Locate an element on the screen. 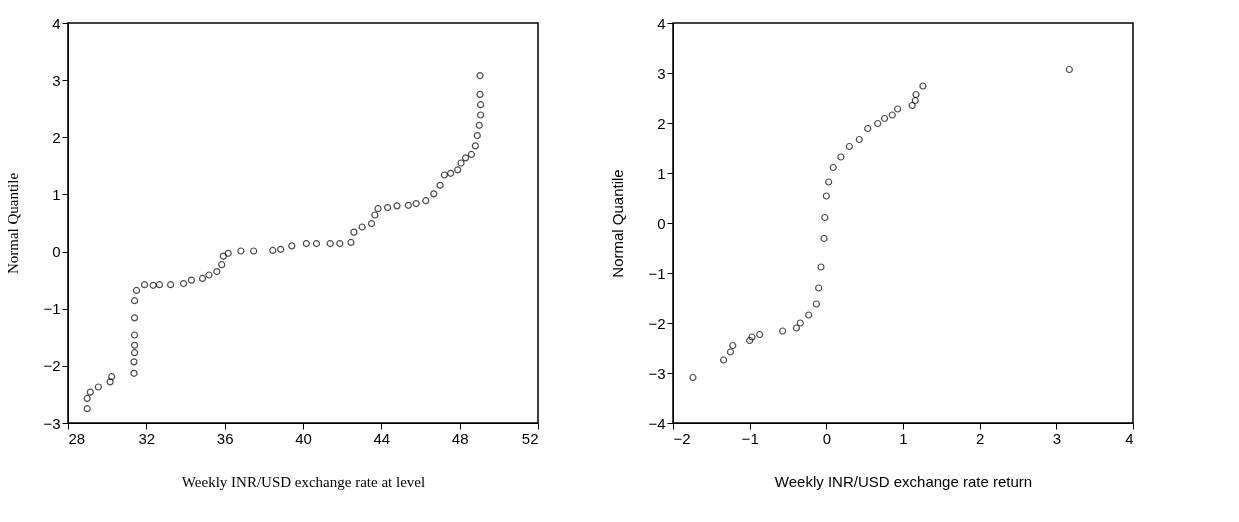 The image size is (1239, 522). x-tick-label: 2 is located at coordinates (980, 438).